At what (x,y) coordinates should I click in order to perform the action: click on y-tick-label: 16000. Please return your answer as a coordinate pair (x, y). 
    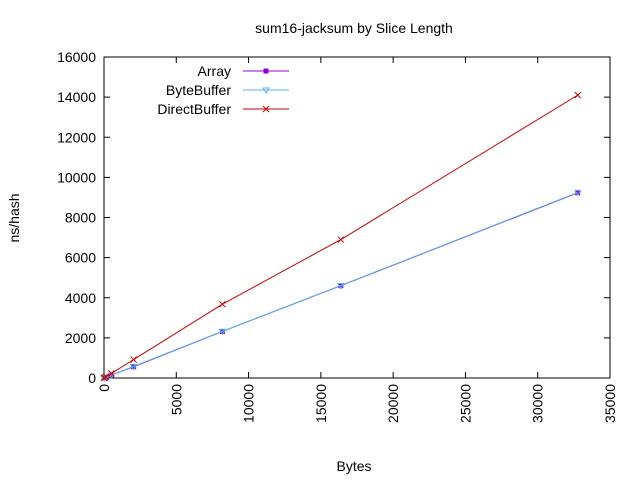
    Looking at the image, I should click on (76, 57).